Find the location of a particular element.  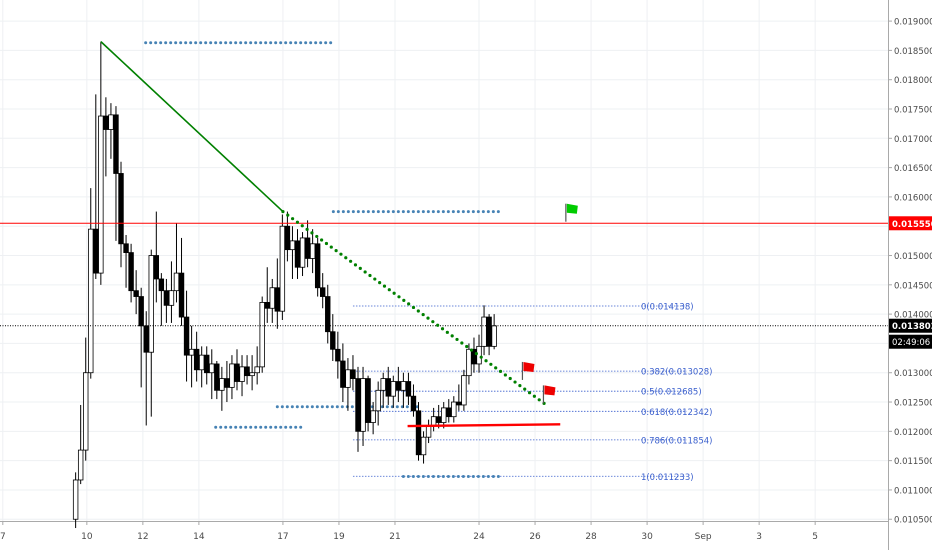

price-tag-red is located at coordinates (910, 223).